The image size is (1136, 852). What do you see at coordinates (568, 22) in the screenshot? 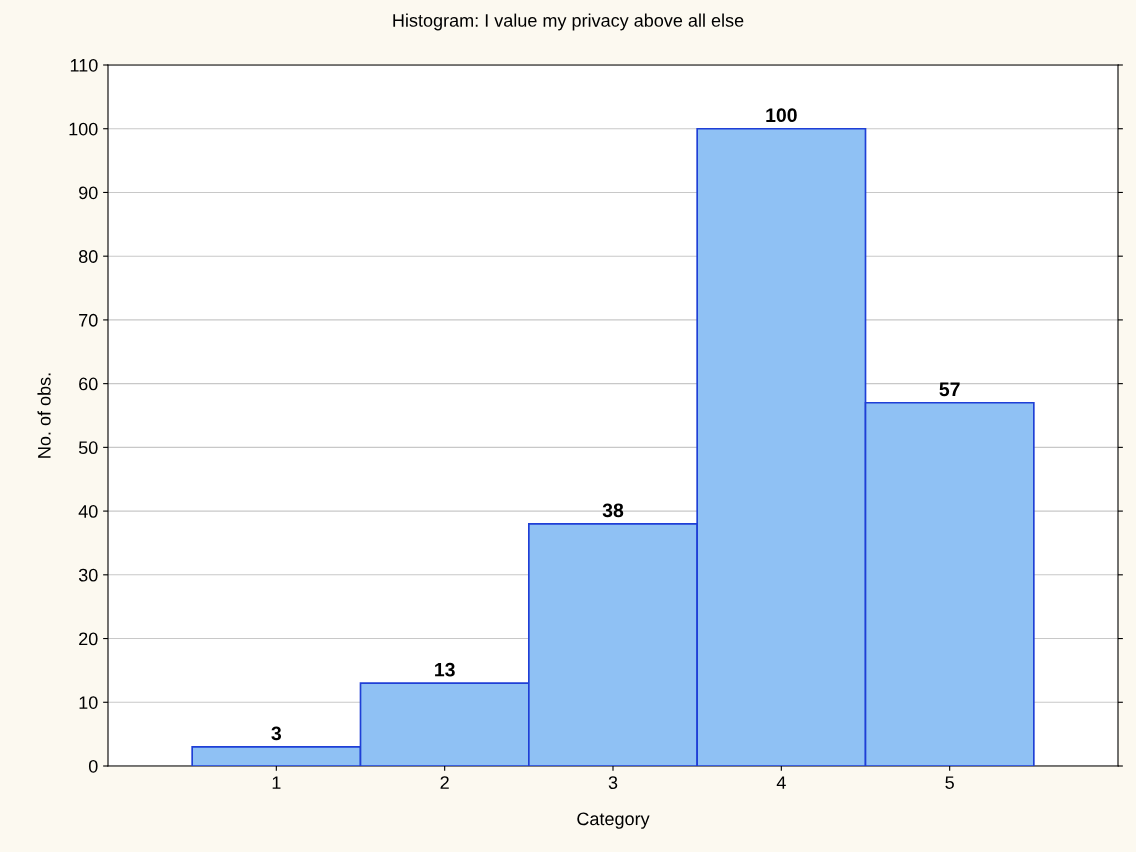
I see `chart-title: Histogram: I value my privacy above all else` at bounding box center [568, 22].